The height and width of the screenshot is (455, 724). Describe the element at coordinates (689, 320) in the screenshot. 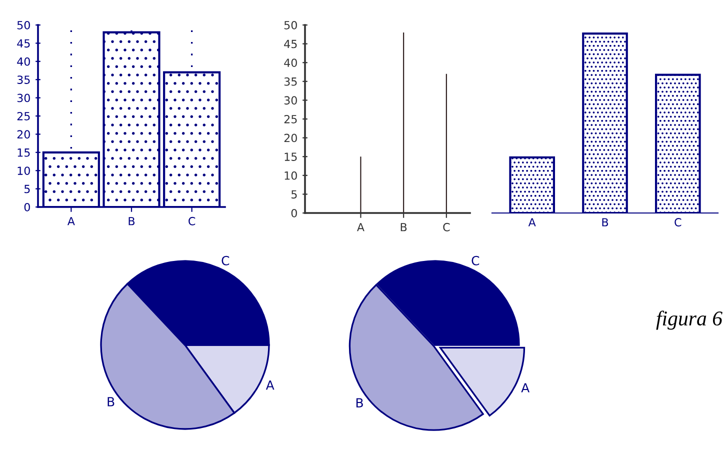

I see `text: figura 6` at that location.